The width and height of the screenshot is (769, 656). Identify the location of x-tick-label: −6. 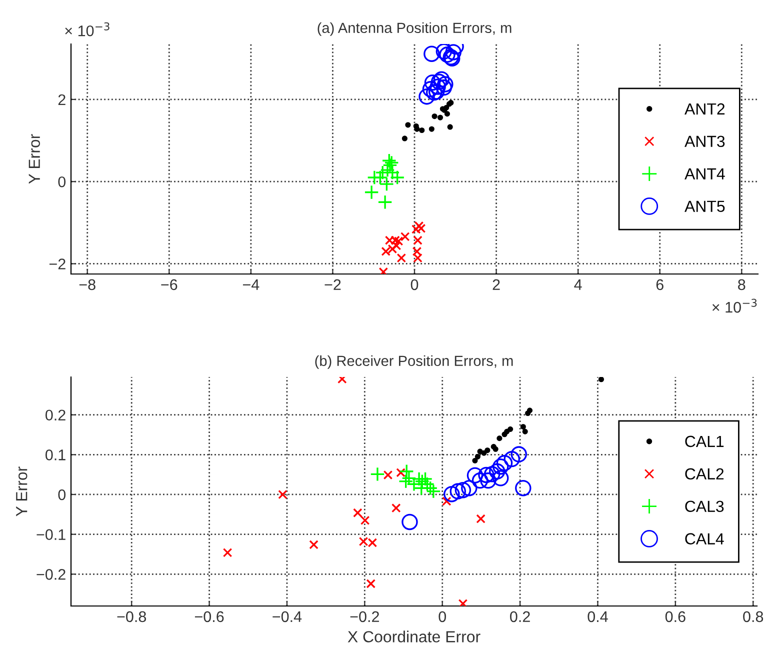
(169, 284).